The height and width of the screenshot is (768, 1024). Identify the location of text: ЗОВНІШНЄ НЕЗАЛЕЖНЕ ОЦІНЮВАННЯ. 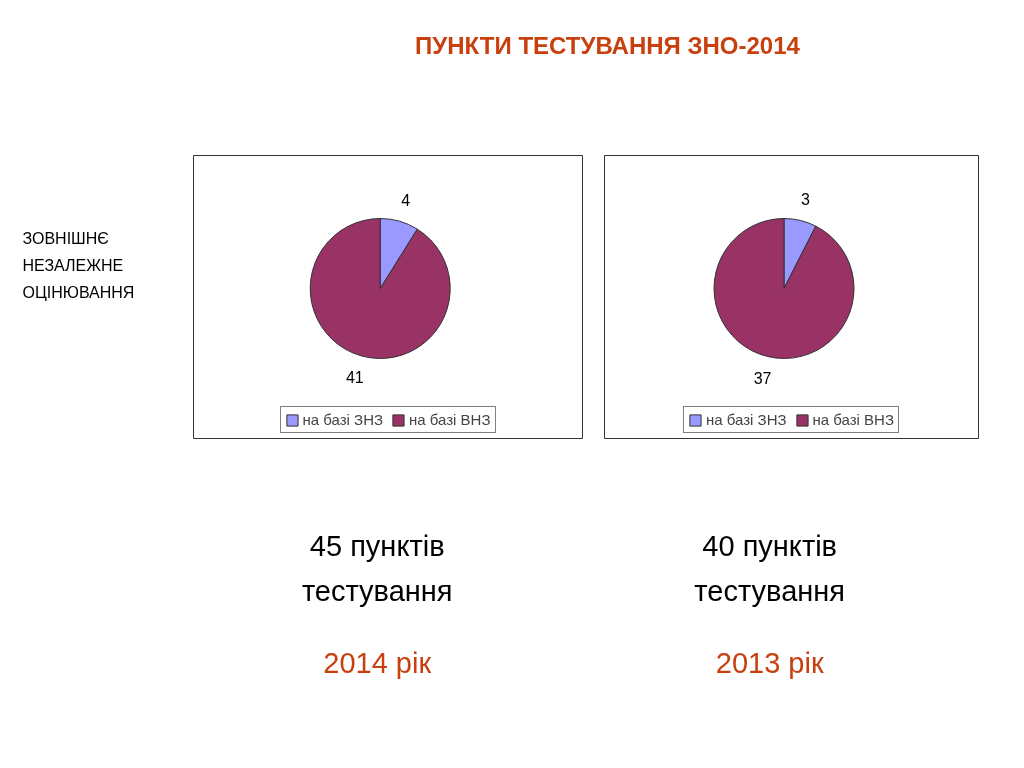
(78, 265).